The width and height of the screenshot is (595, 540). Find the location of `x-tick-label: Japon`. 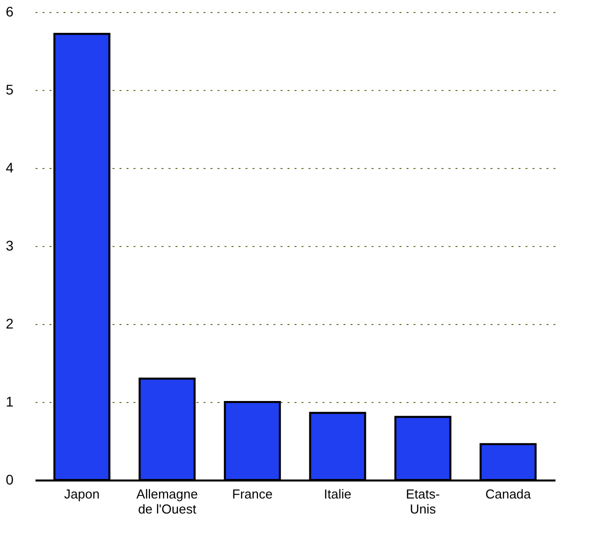

x-tick-label: Japon is located at coordinates (82, 494).